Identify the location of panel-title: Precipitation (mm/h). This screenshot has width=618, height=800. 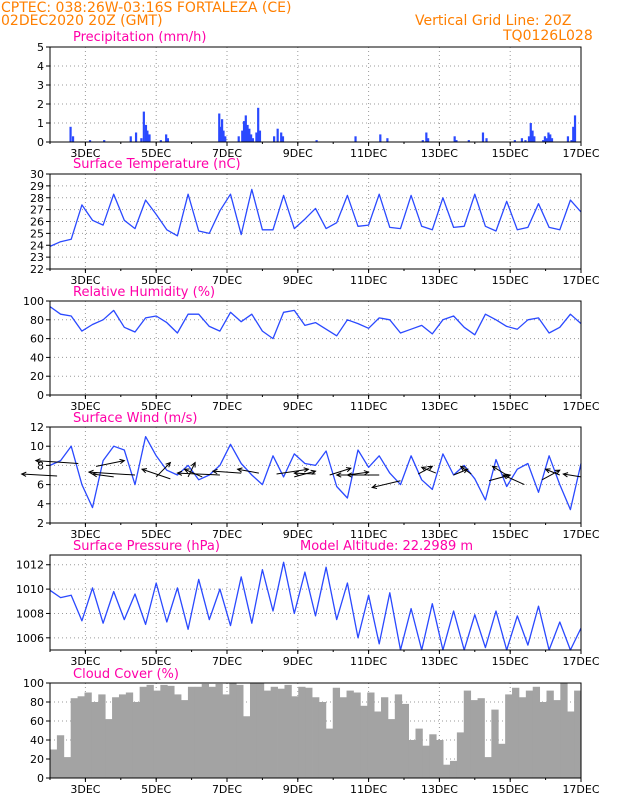
(139, 37).